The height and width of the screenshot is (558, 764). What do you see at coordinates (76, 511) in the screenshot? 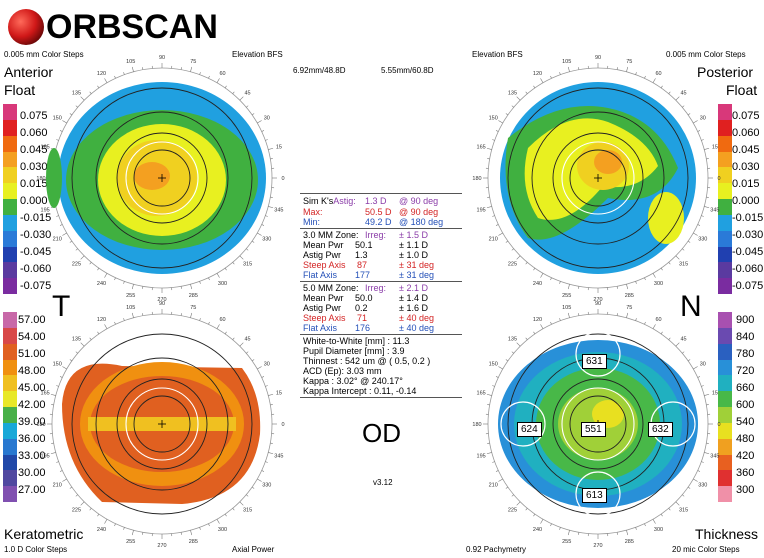
I see `keratometric-compass-label: 225` at bounding box center [76, 511].